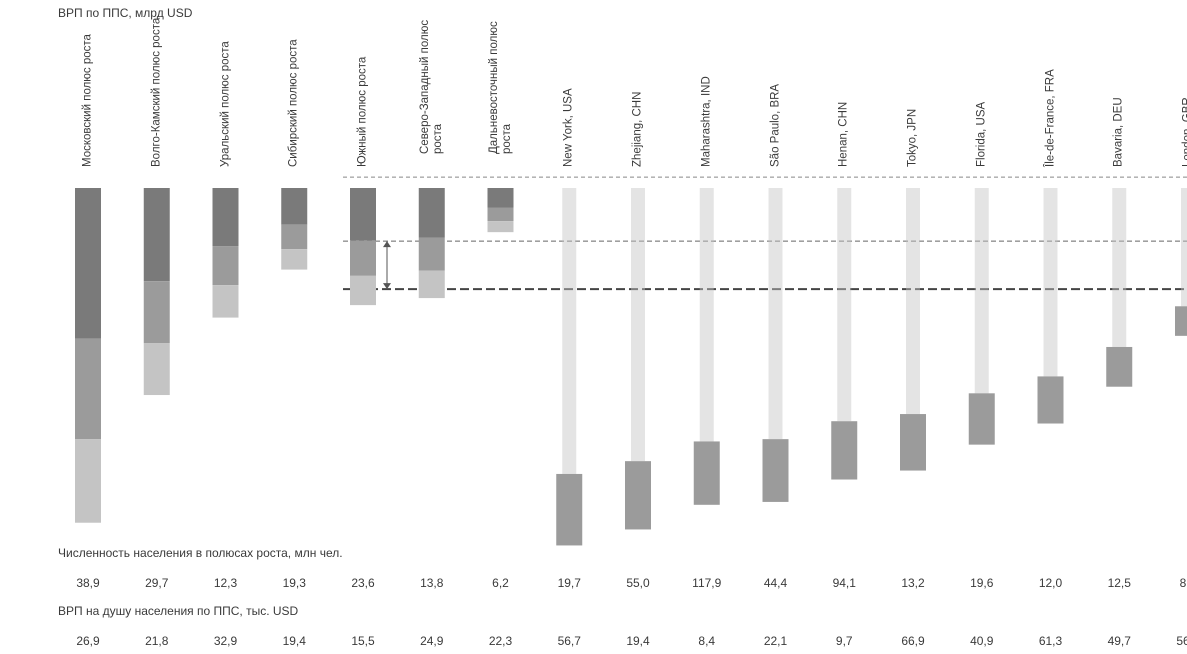 The width and height of the screenshot is (1187, 654). I want to click on gdp-per-capita-value: 8,4, so click(707, 641).